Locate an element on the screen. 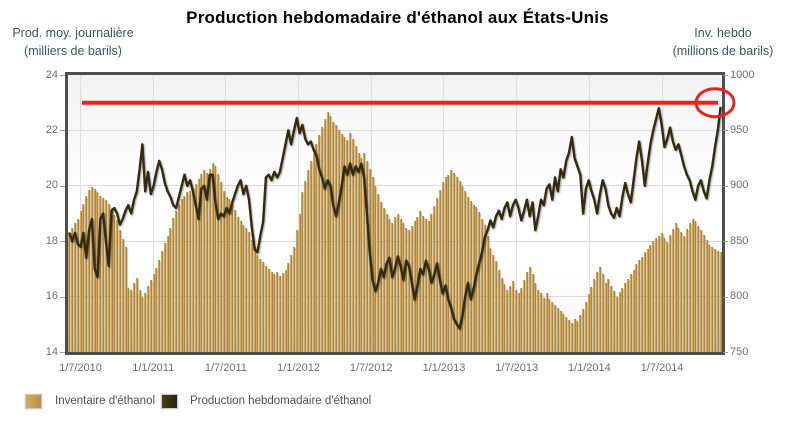 The image size is (795, 426). legend-label-inventory: Inventaire d'éthanol is located at coordinates (105, 401).